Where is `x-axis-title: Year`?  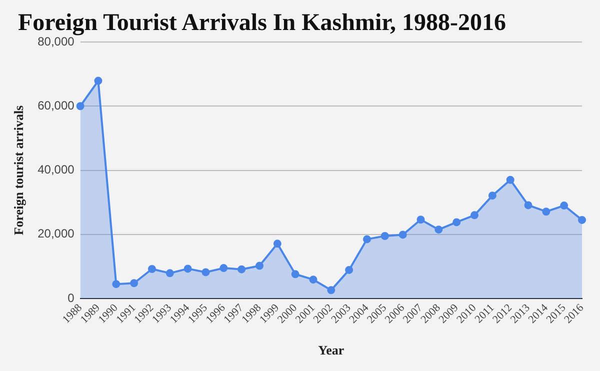
x-axis-title: Year is located at coordinates (331, 350).